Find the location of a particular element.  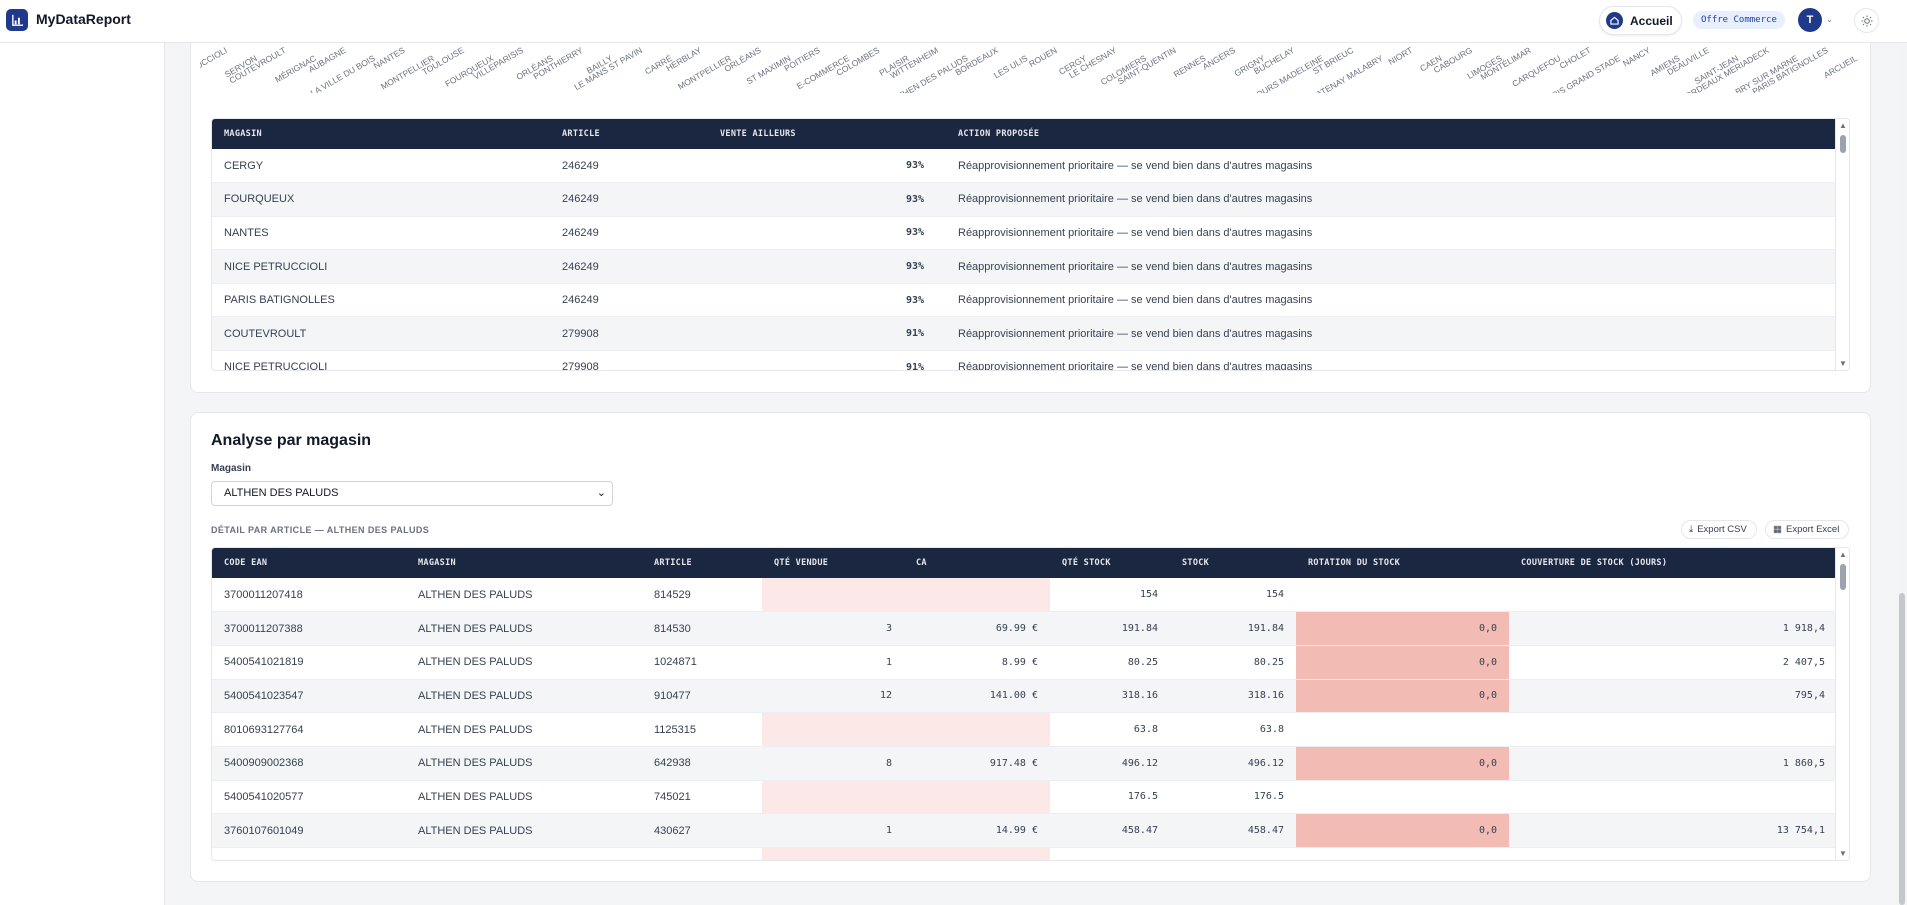

cell-qte-stock: 496.12 is located at coordinates (1110, 763).